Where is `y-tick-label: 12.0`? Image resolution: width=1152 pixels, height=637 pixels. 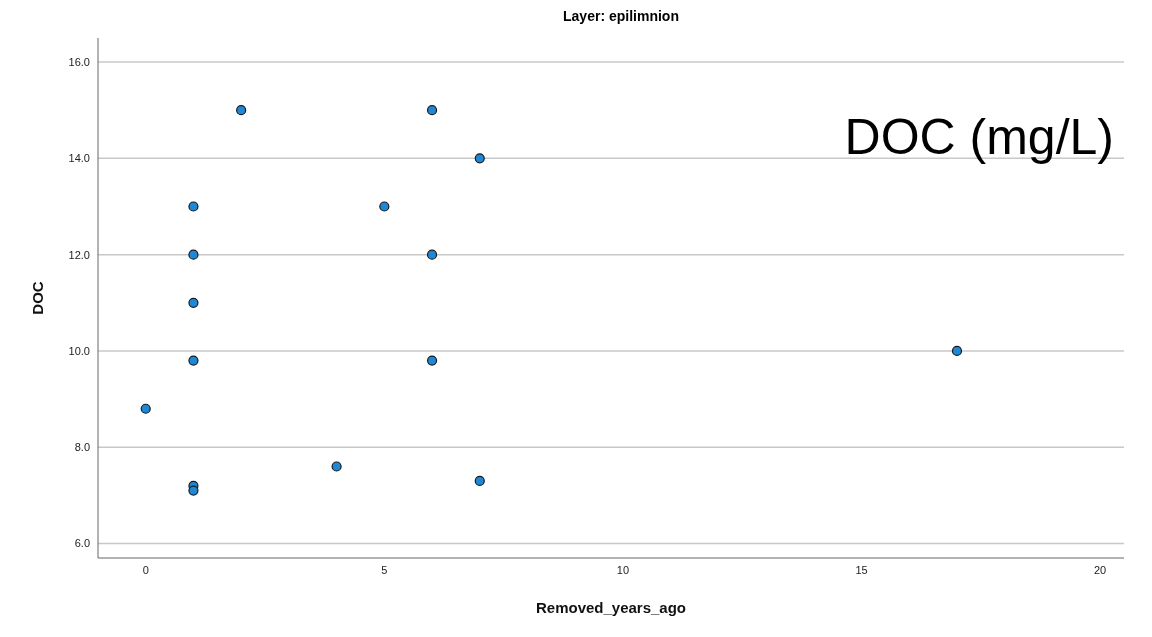
y-tick-label: 12.0 is located at coordinates (79, 254).